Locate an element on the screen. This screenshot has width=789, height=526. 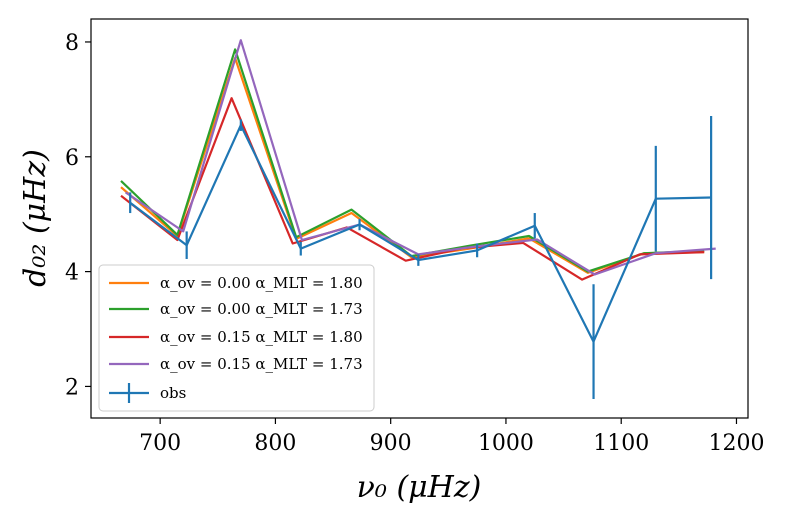
legend-box is located at coordinates (236, 338).